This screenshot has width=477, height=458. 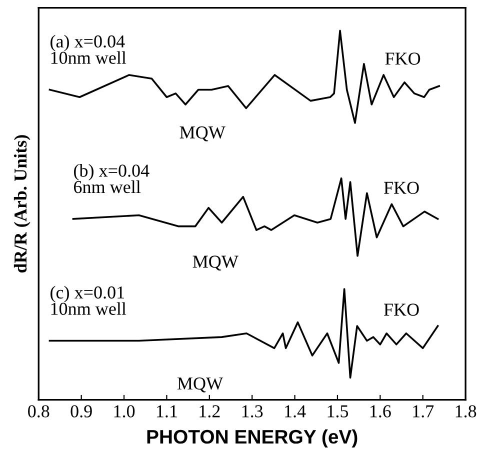 I want to click on series-label: (b) x=0.04 6nm well, so click(x=112, y=179).